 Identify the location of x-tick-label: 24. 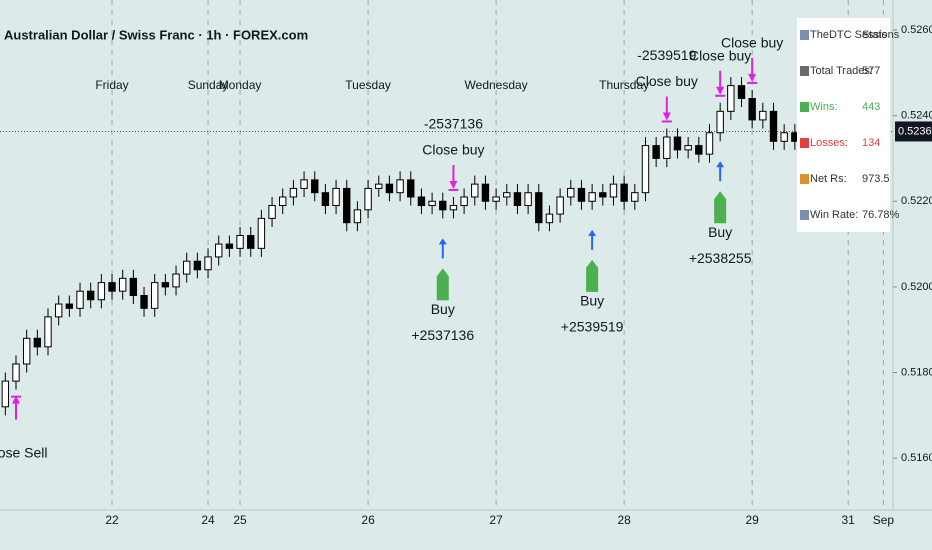
(208, 520).